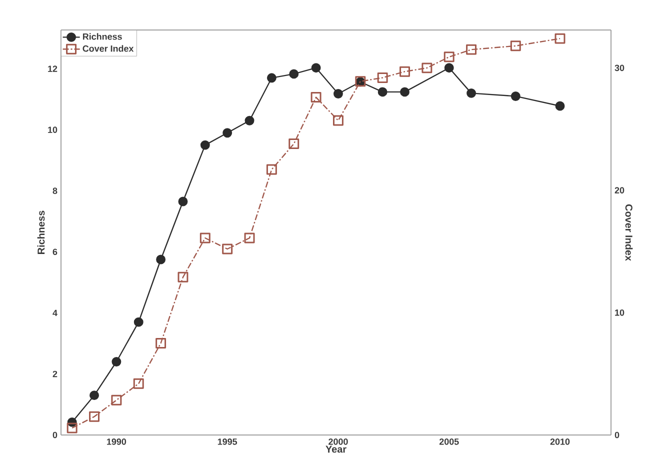  What do you see at coordinates (228, 441) in the screenshot?
I see `x-tick-label: 1995` at bounding box center [228, 441].